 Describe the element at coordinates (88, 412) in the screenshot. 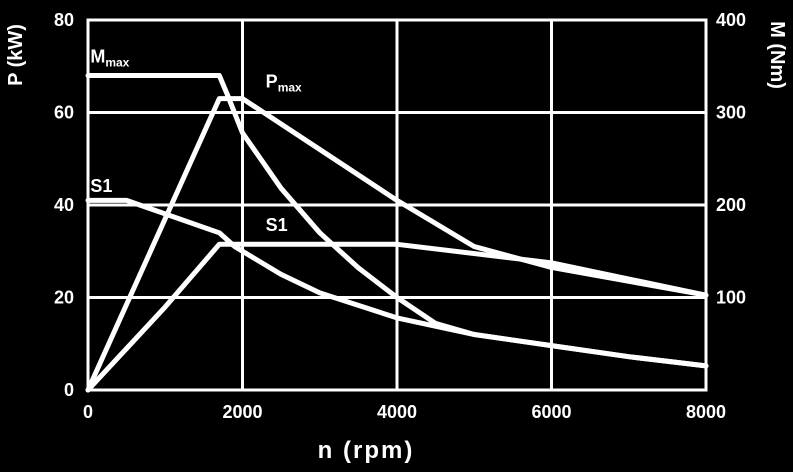

I see `x-tick-label: 0` at that location.